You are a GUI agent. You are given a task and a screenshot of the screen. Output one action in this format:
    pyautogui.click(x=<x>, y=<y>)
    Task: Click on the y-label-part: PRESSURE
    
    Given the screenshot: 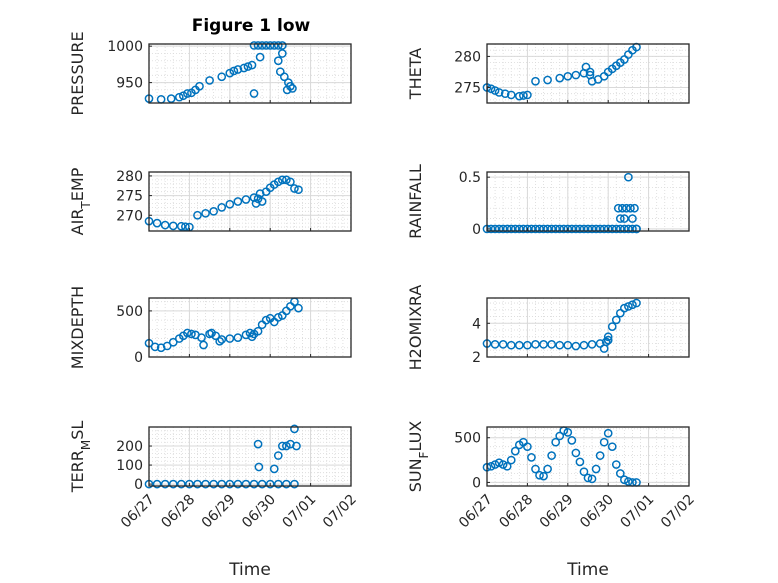 What is the action you would take?
    pyautogui.click(x=77, y=73)
    